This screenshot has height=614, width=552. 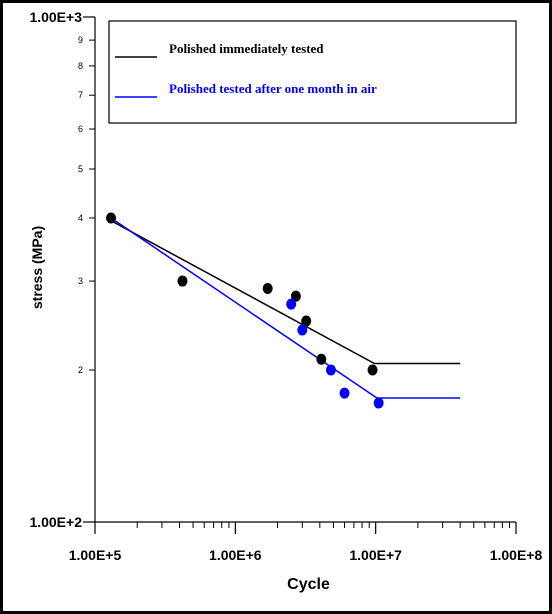 I want to click on y-minor-tick-label: 5, so click(x=80, y=169).